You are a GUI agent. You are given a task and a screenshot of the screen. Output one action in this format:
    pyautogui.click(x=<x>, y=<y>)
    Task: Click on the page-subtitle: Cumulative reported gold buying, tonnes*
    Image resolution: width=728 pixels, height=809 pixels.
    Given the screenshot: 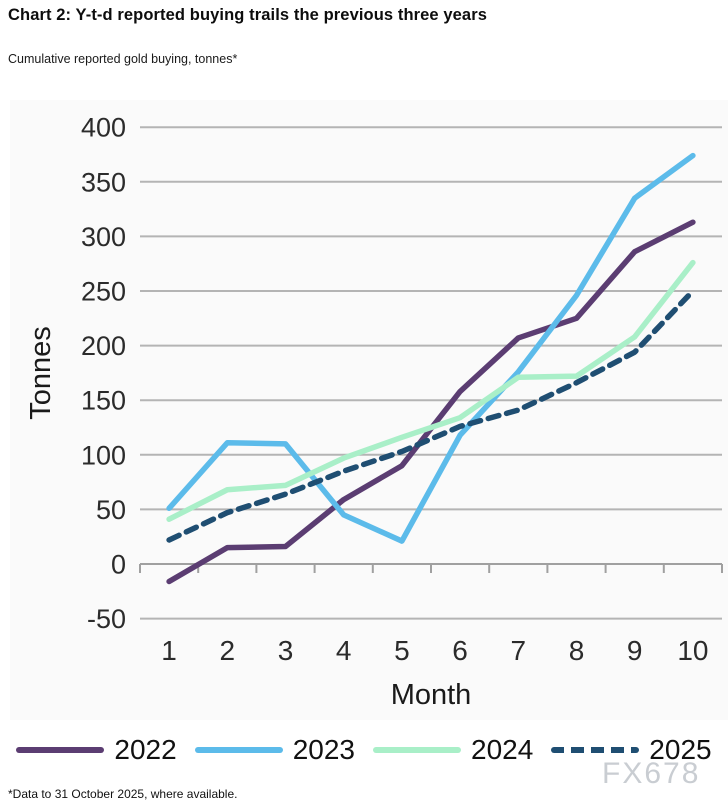 What is the action you would take?
    pyautogui.click(x=123, y=59)
    